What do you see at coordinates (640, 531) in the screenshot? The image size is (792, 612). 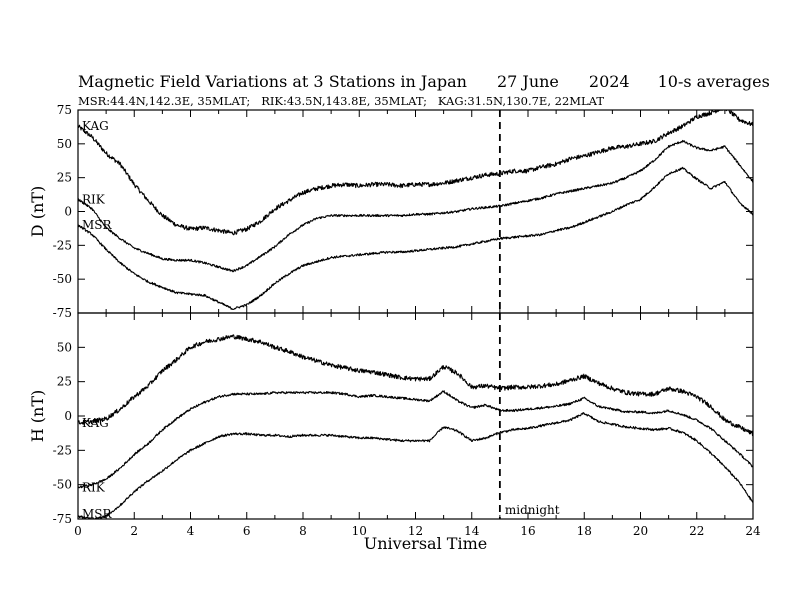 I see `x-tick-label: 20` at bounding box center [640, 531].